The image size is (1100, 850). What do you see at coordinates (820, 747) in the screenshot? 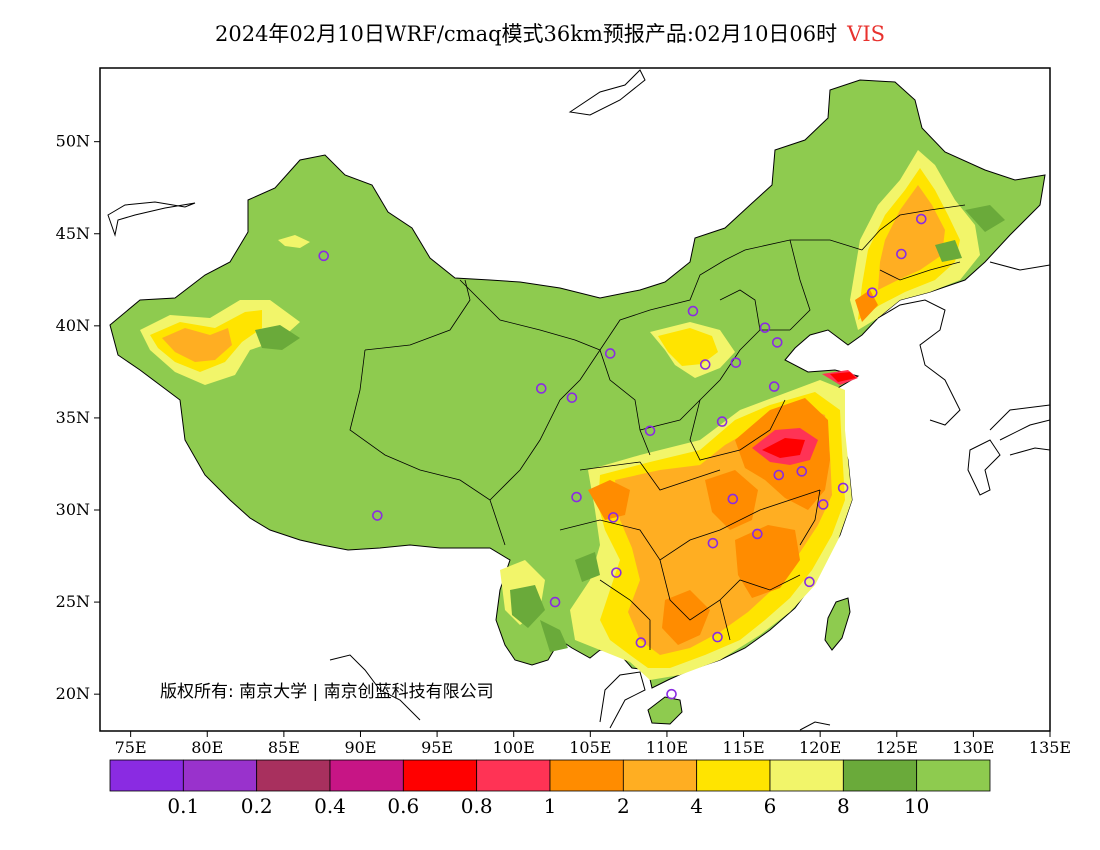
I see `lon-tick-label: 120E` at bounding box center [820, 747].